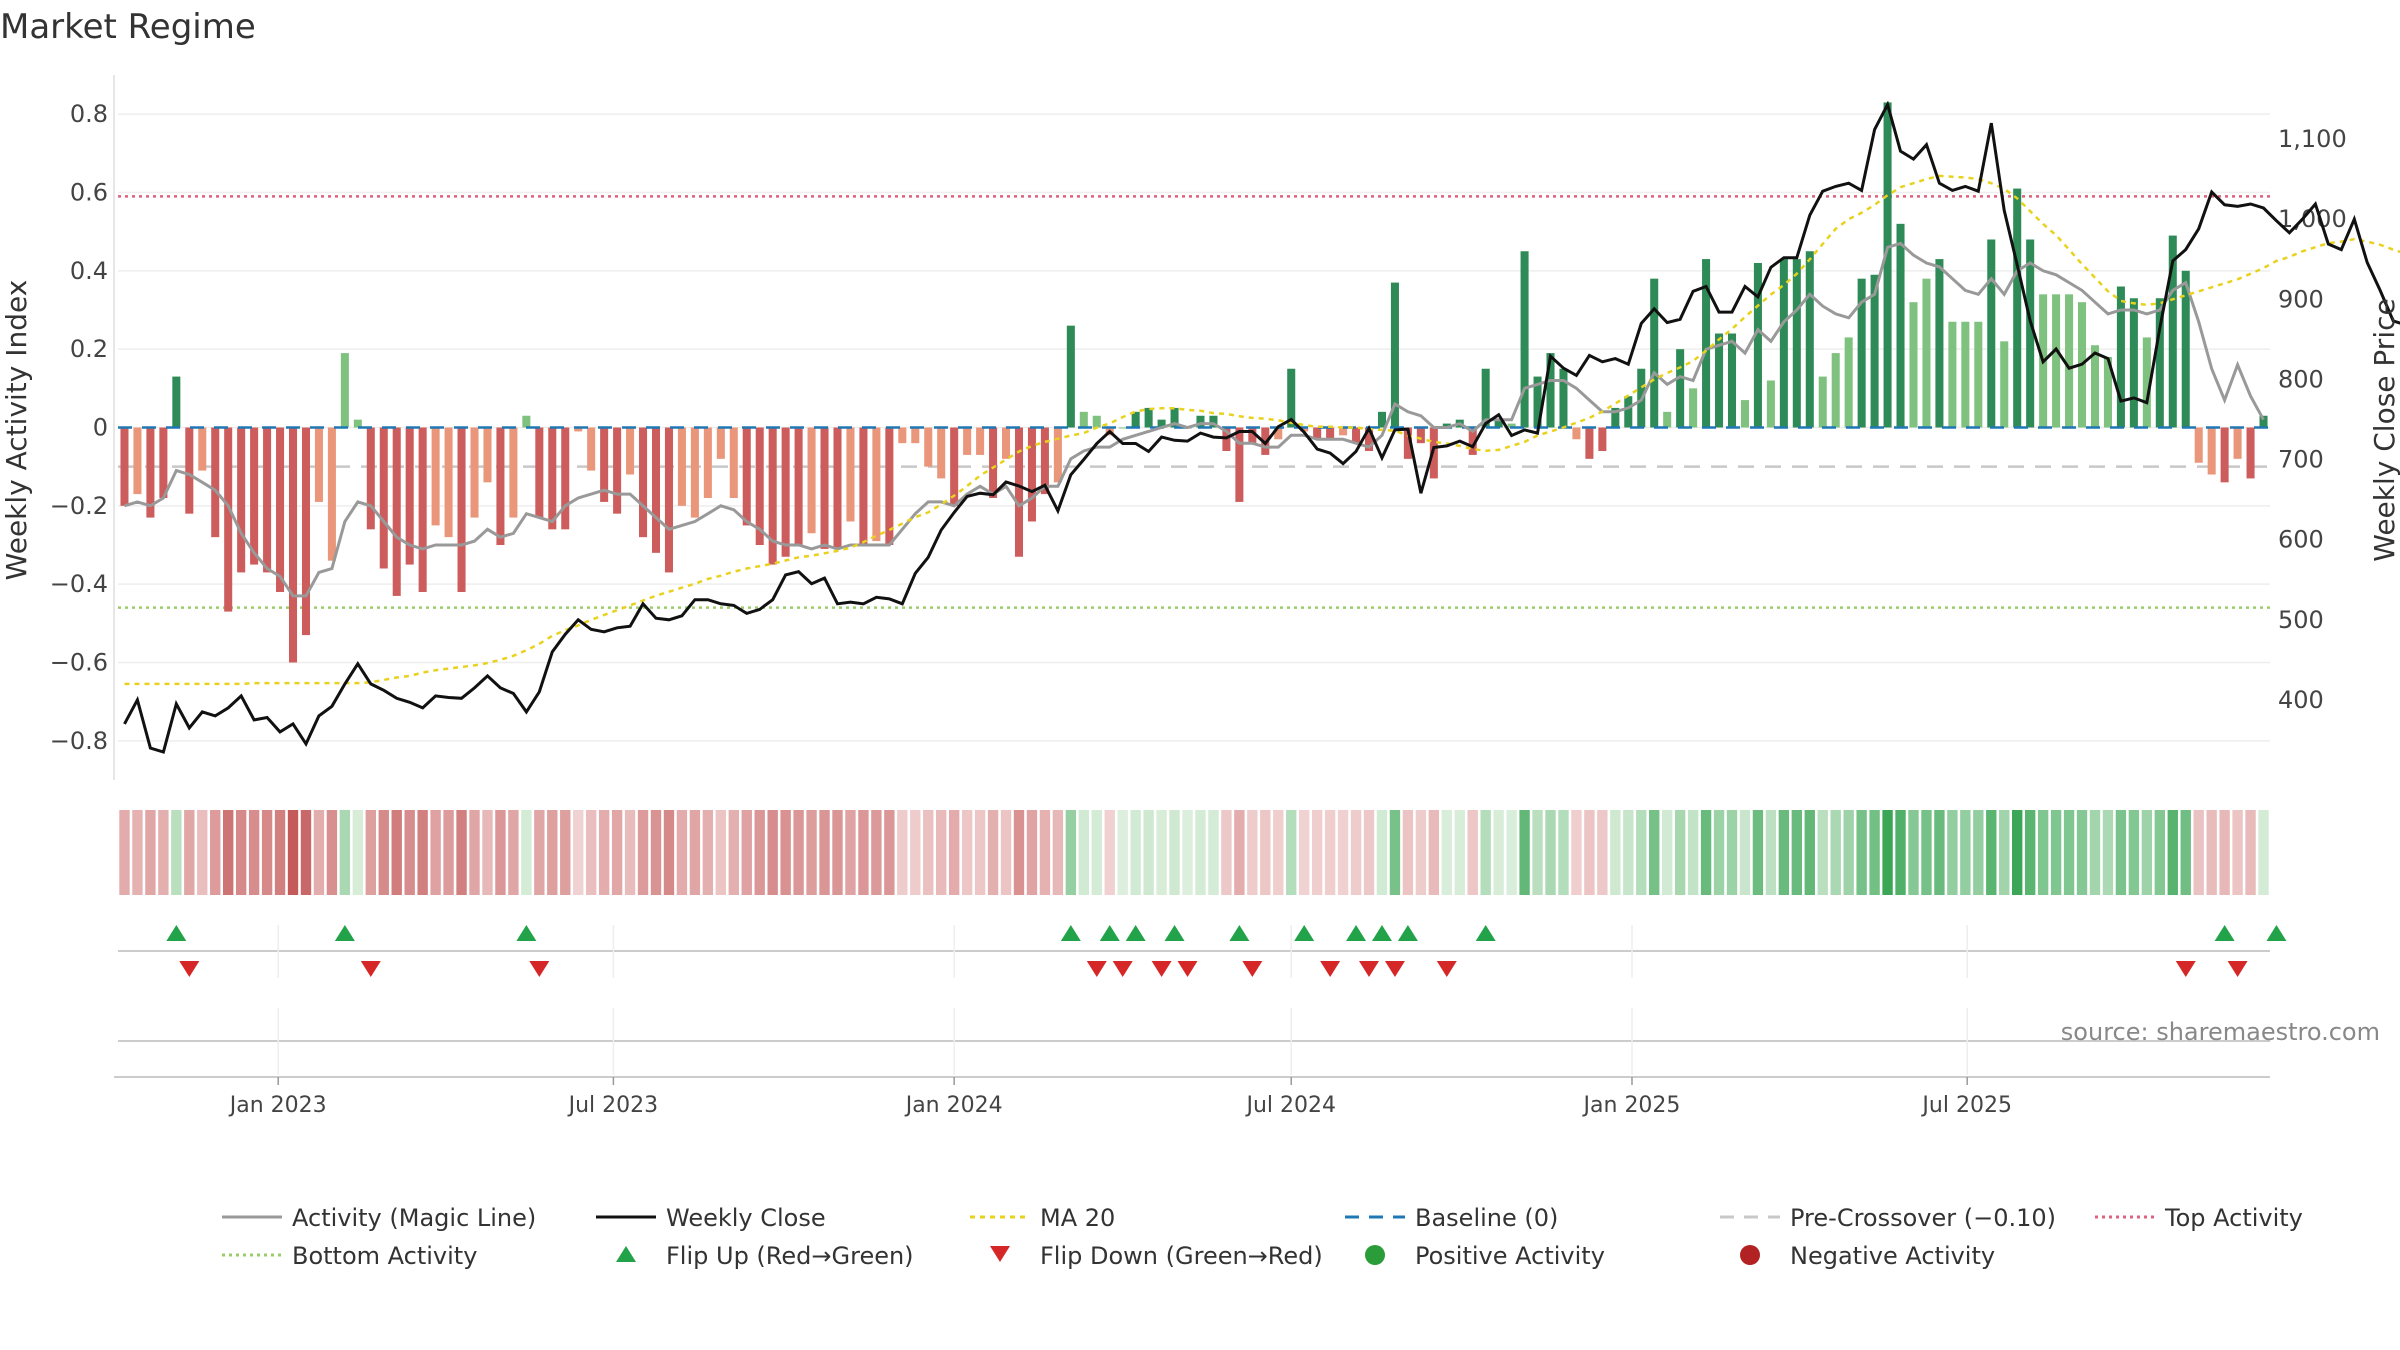 The image size is (2400, 1350). I want to click on y-tick-label: 0, so click(100, 428).